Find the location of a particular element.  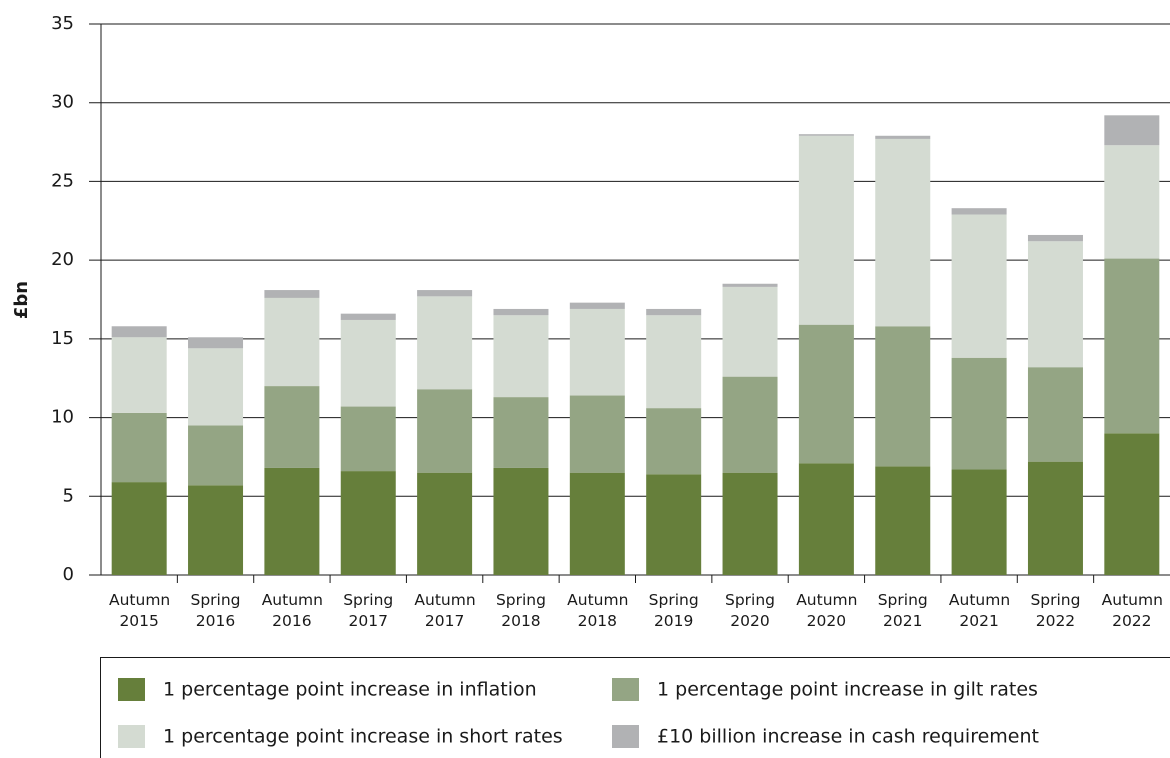

x-tick-label: Spring 2022 is located at coordinates (1055, 610).